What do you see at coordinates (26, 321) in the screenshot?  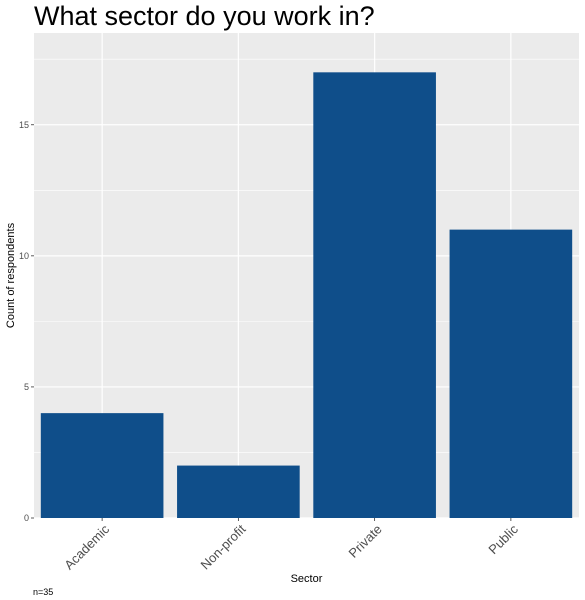 I see `y-axis-ticks: 0 5 10 15` at bounding box center [26, 321].